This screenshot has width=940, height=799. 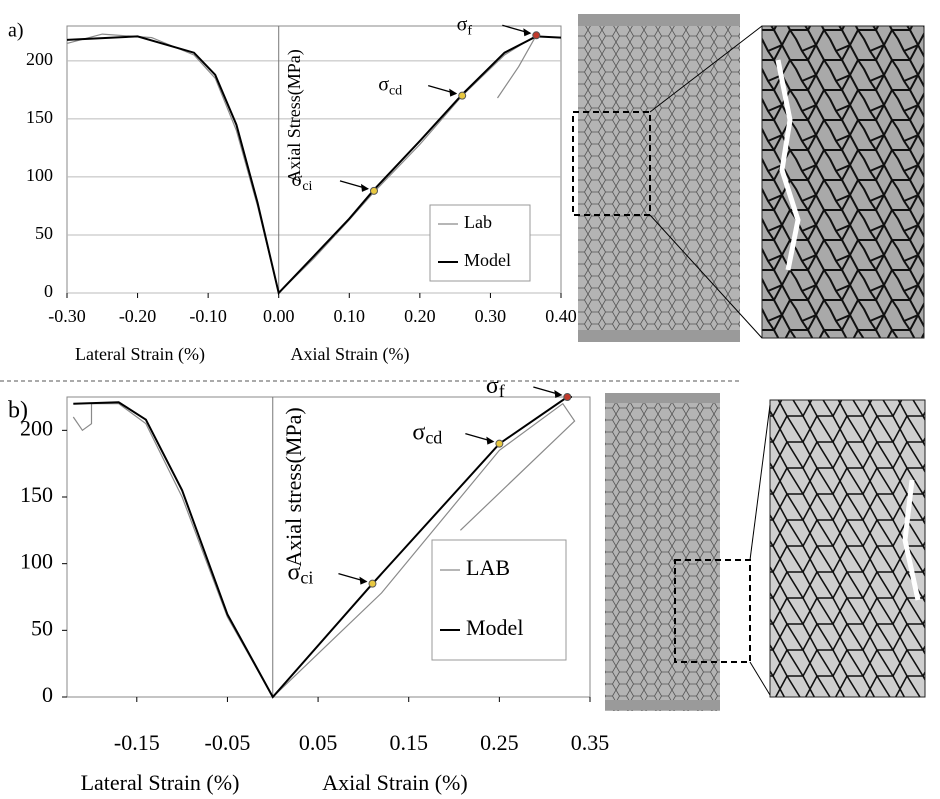 What do you see at coordinates (228, 742) in the screenshot?
I see `x-tick-label: -0.05` at bounding box center [228, 742].